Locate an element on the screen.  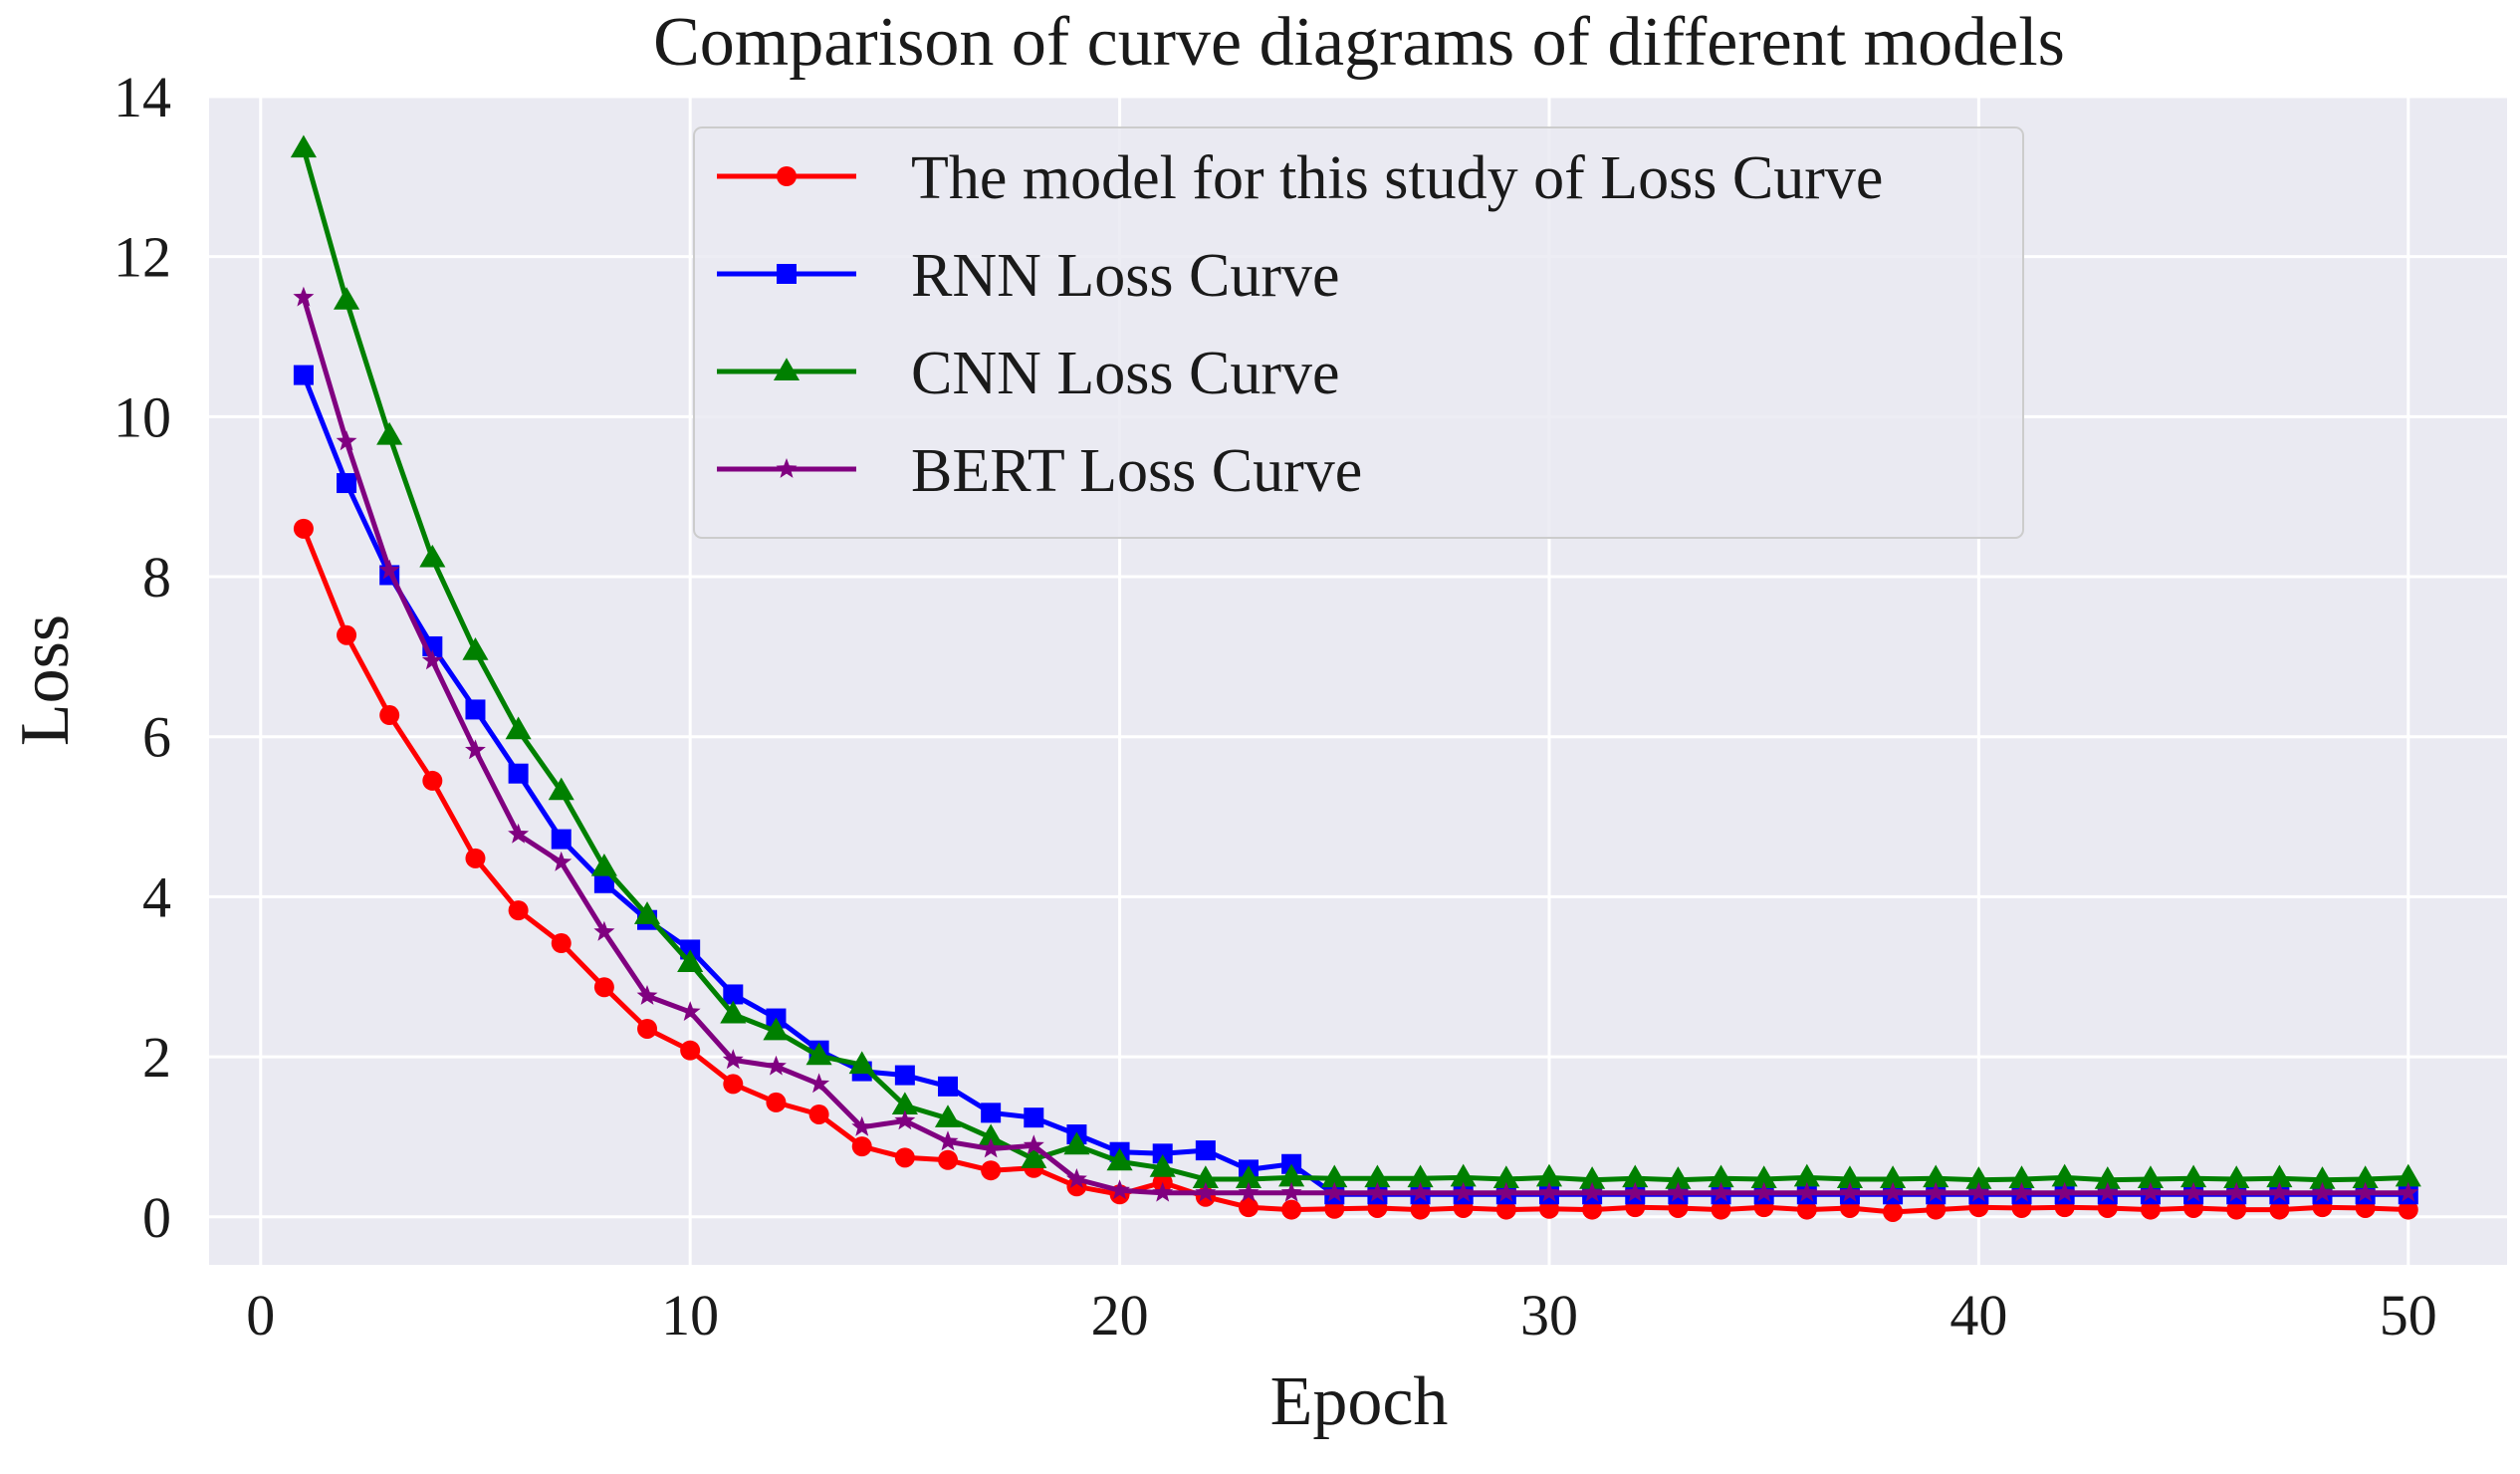
y-tick-label: 2 is located at coordinates (156, 1058).